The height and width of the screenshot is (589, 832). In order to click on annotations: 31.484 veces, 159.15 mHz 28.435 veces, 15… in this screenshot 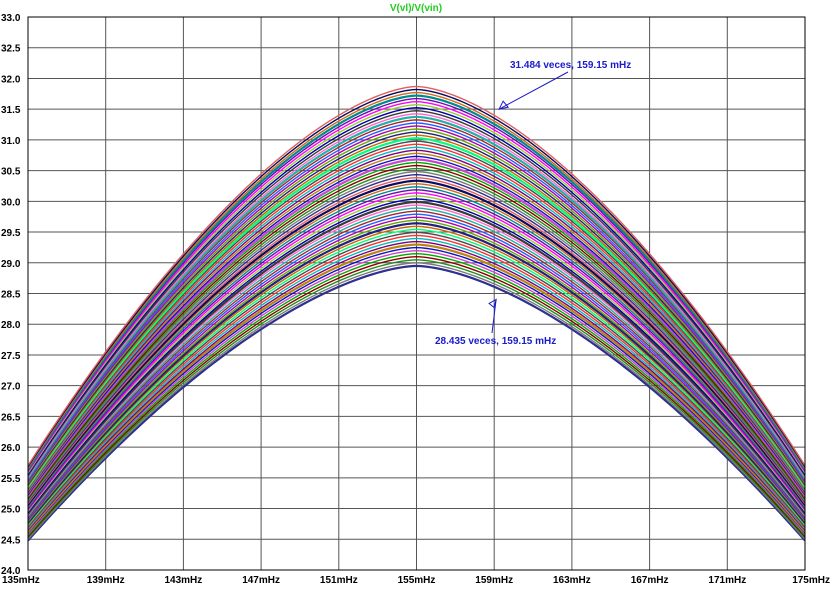, I will do `click(533, 203)`.